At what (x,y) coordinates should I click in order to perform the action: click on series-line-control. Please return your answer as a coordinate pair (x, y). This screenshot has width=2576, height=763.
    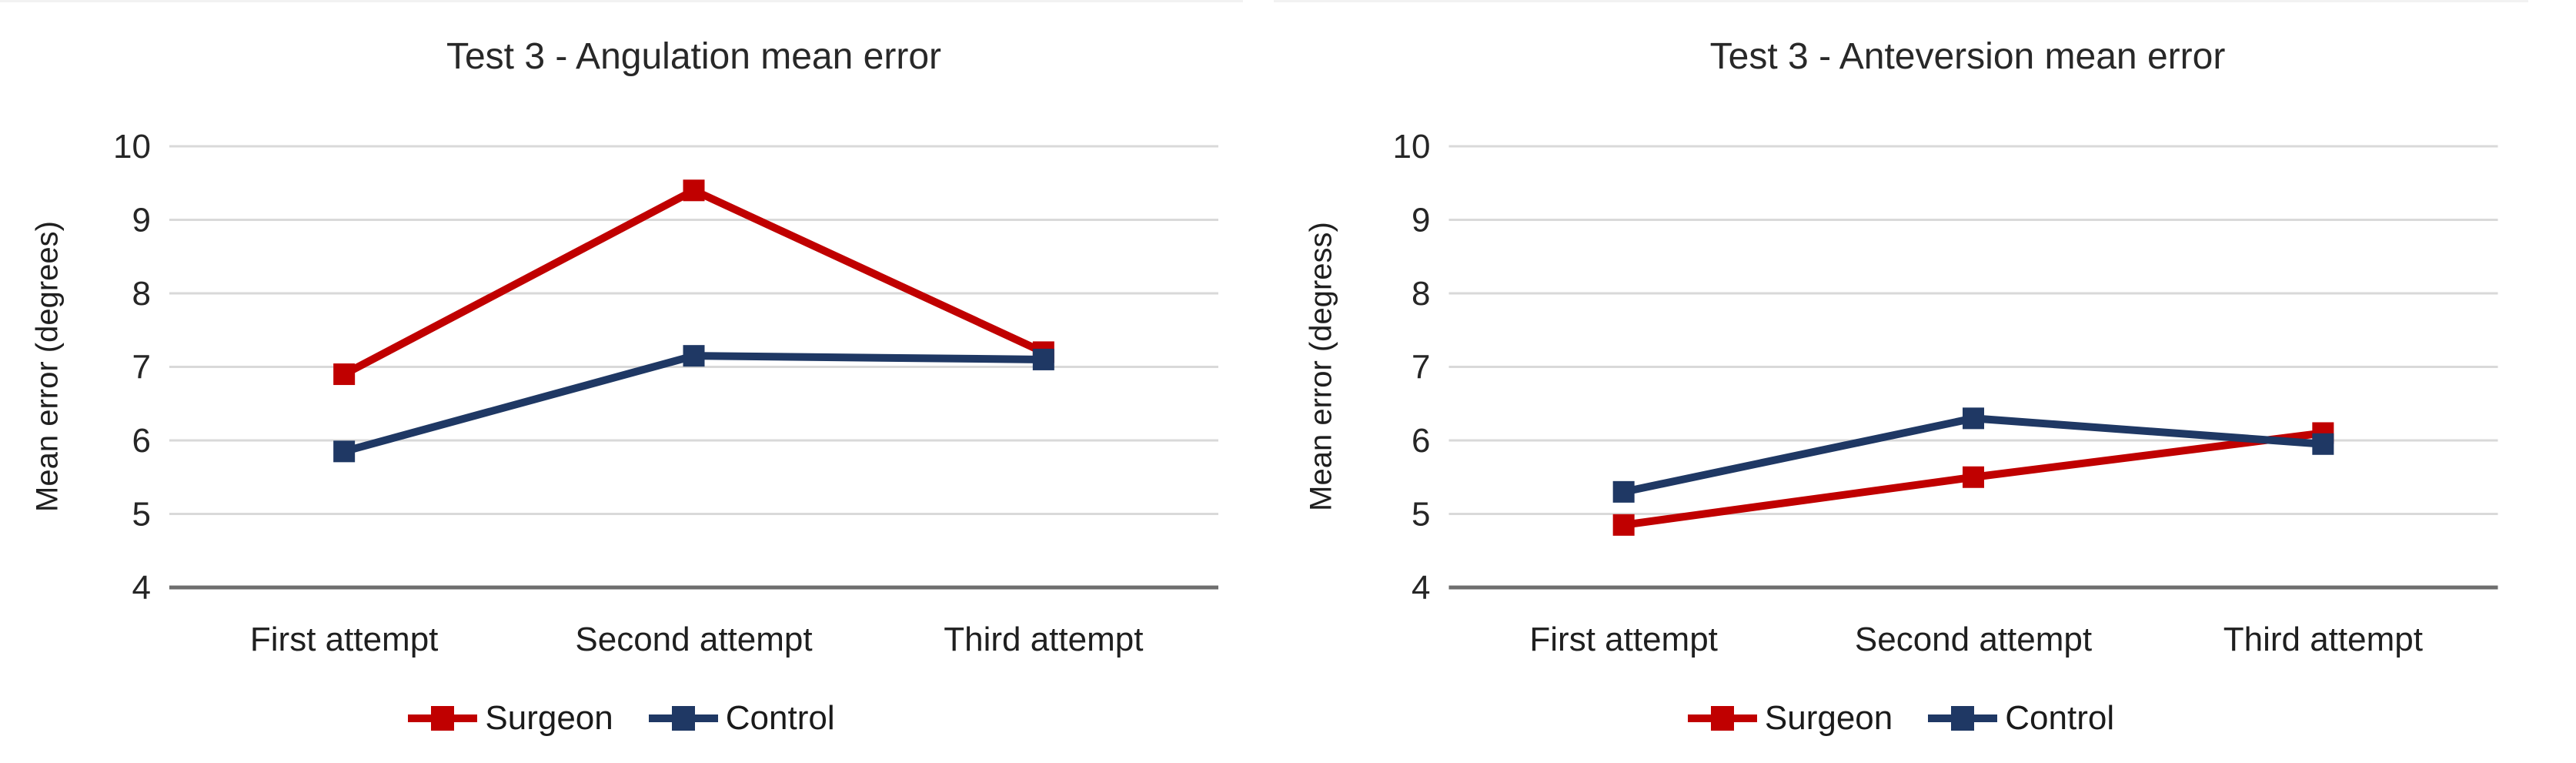
    Looking at the image, I should click on (693, 404).